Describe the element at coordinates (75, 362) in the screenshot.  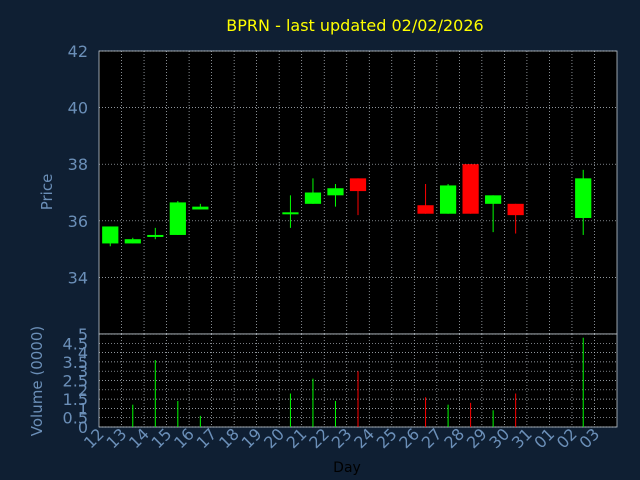
I see `volume-y-tick-label: 3.5` at that location.